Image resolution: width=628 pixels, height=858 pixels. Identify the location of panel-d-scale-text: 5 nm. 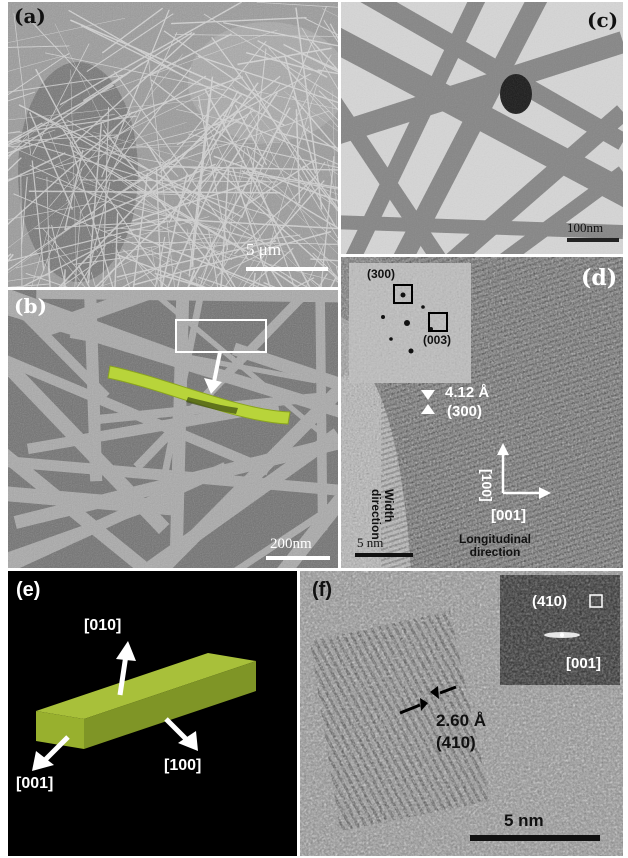
(370, 542).